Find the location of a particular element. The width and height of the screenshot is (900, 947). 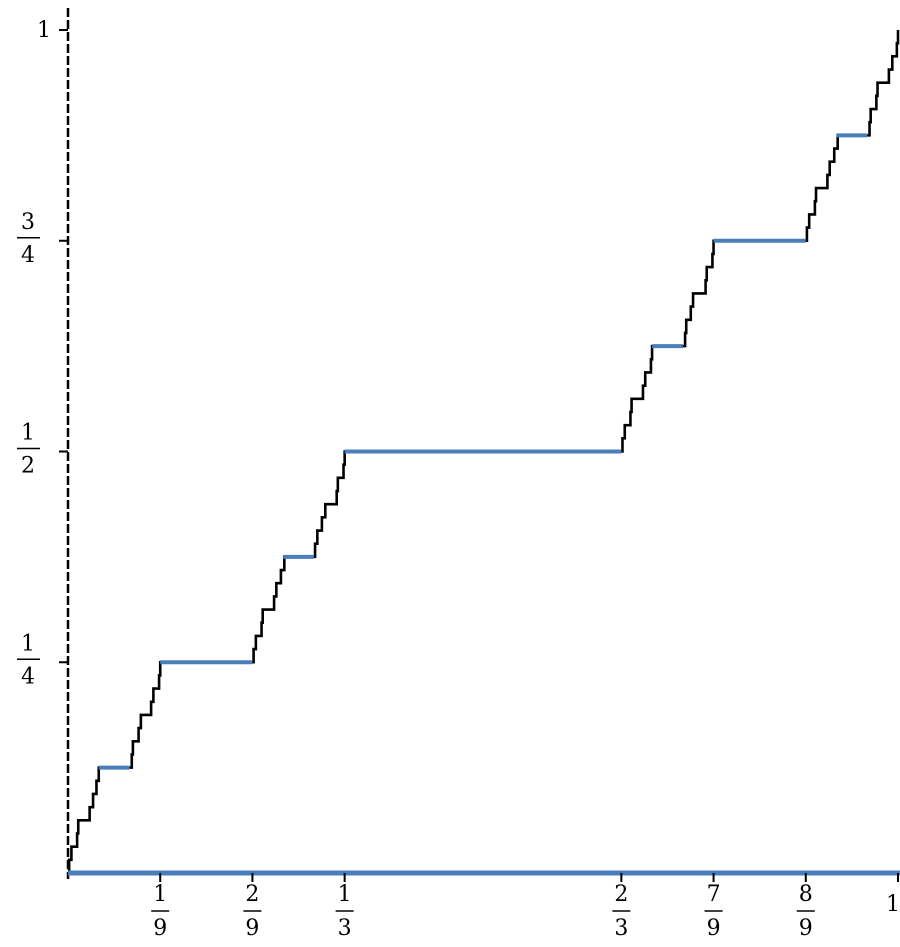

x-tick-1: 29 is located at coordinates (252, 907).